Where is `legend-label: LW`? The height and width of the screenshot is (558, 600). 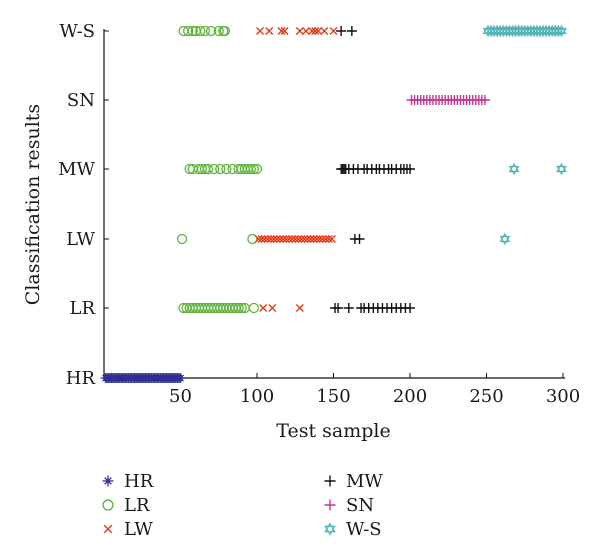
legend-label: LW is located at coordinates (138, 529).